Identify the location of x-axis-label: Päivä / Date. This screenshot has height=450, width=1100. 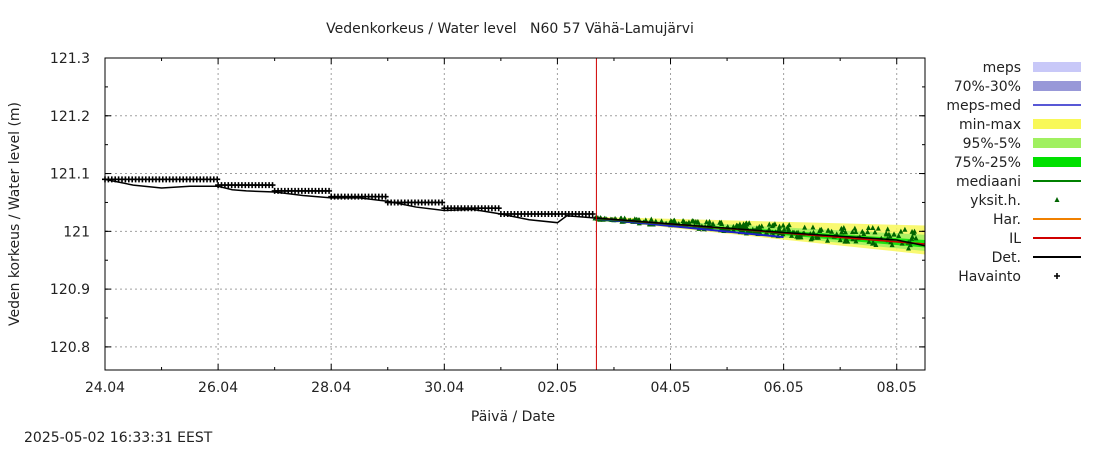
(513, 417).